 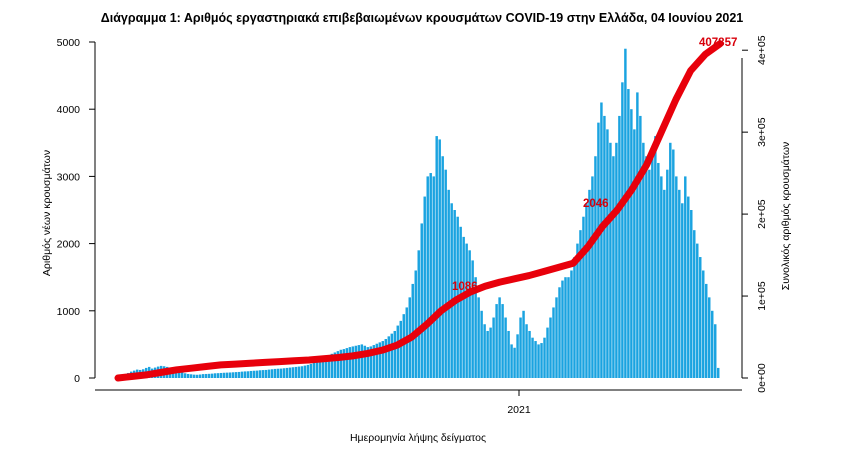 What do you see at coordinates (786, 216) in the screenshot?
I see `right-y-axis-label: Συνολικός αριθμός κρουσμάτων` at bounding box center [786, 216].